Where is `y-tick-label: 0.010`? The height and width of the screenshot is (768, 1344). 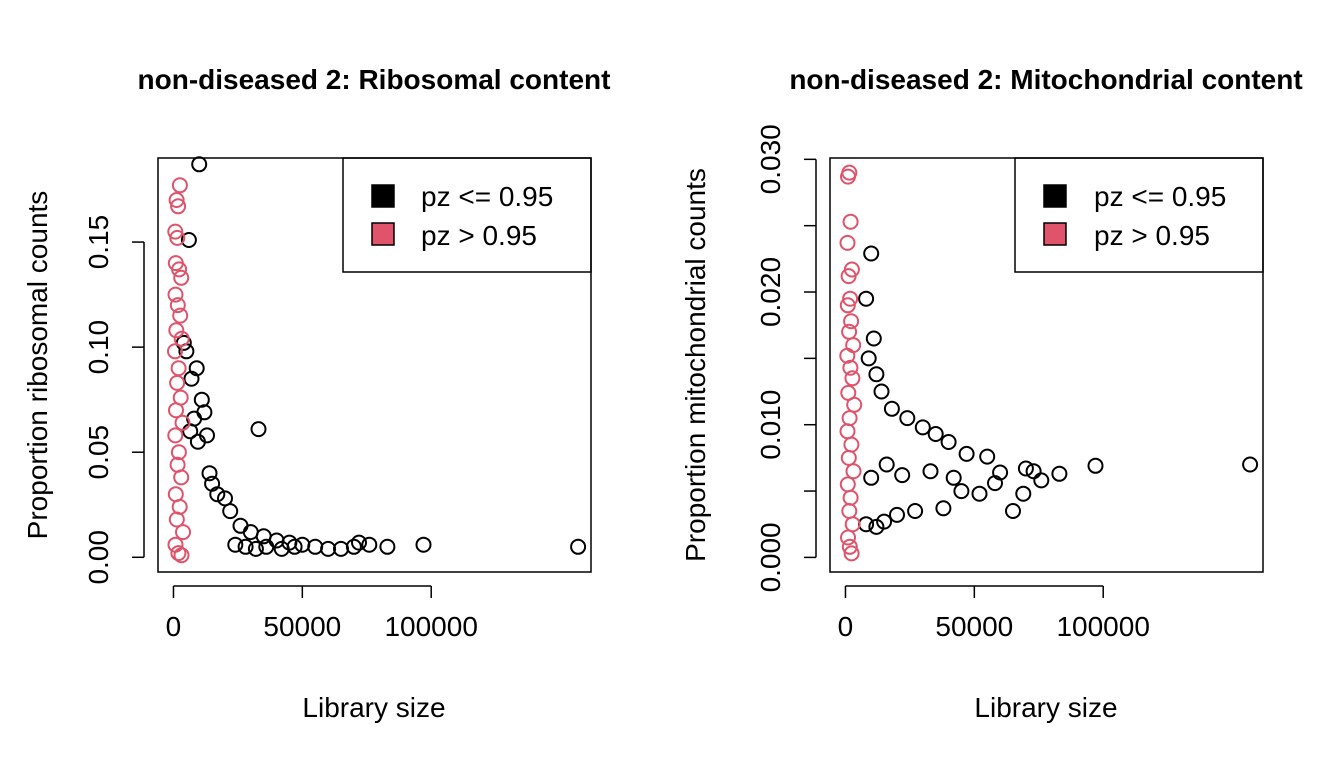
y-tick-label: 0.010 is located at coordinates (770, 425).